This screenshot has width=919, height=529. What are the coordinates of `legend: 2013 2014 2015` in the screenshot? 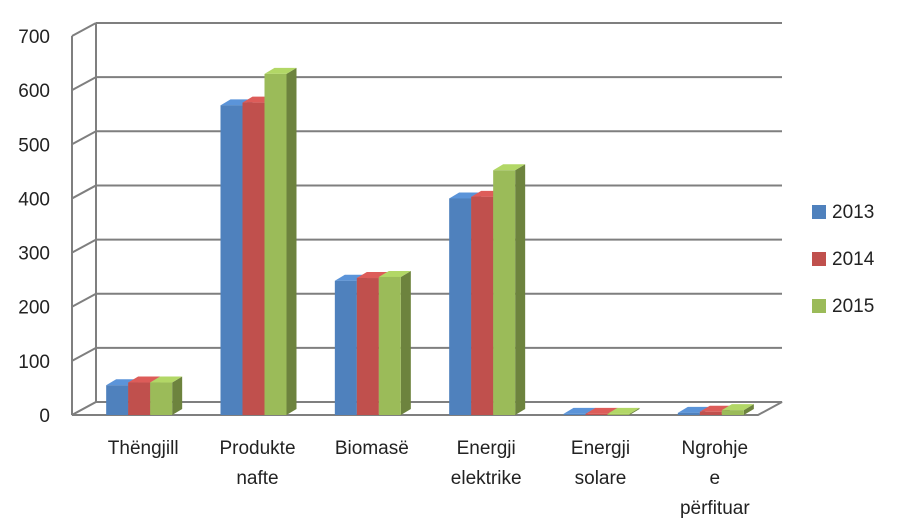 It's located at (843, 259).